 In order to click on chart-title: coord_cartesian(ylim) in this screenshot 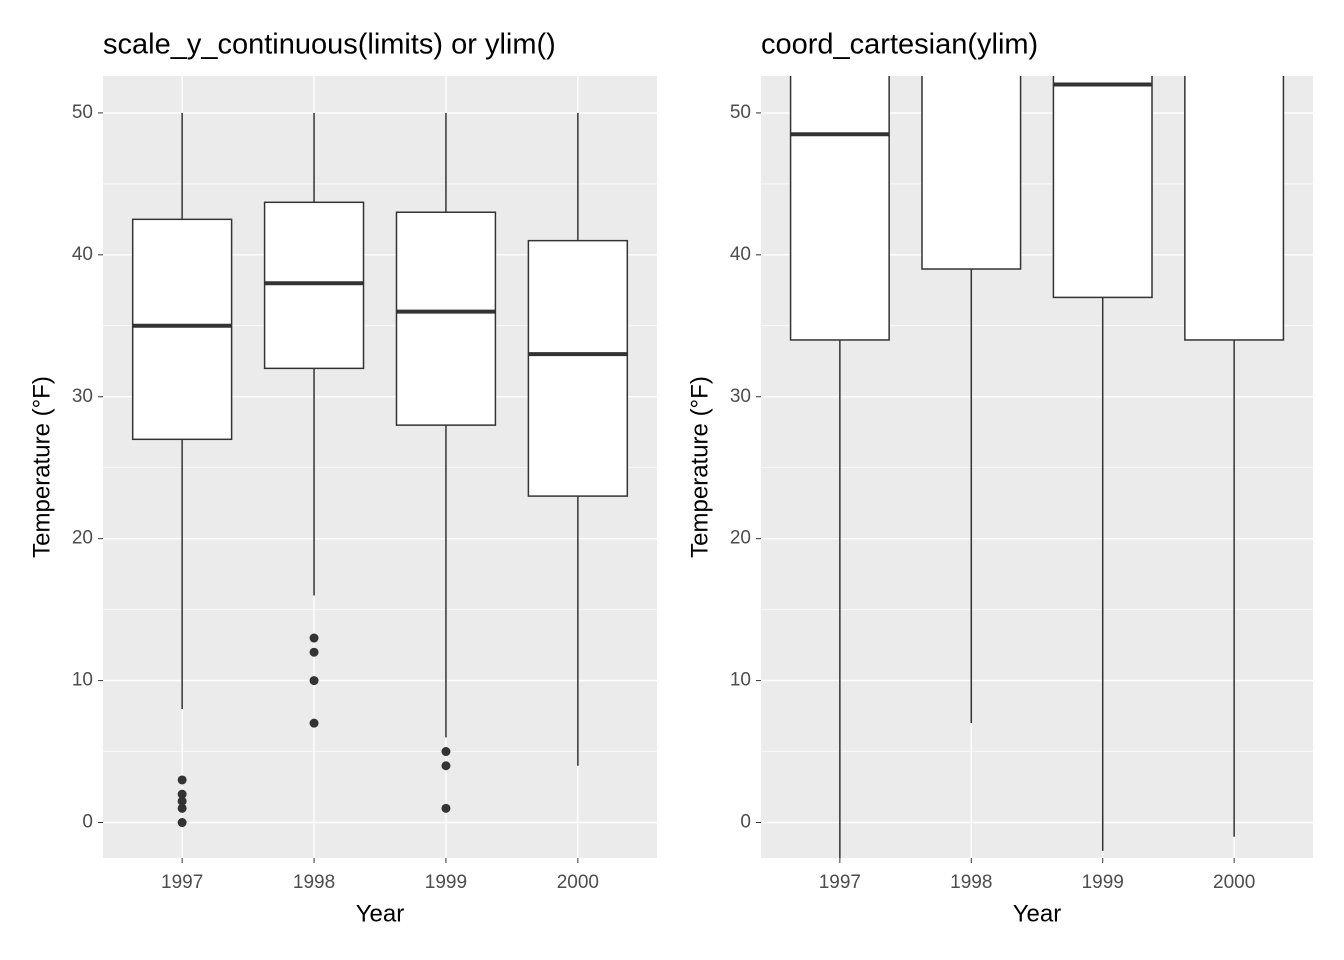, I will do `click(899, 45)`.